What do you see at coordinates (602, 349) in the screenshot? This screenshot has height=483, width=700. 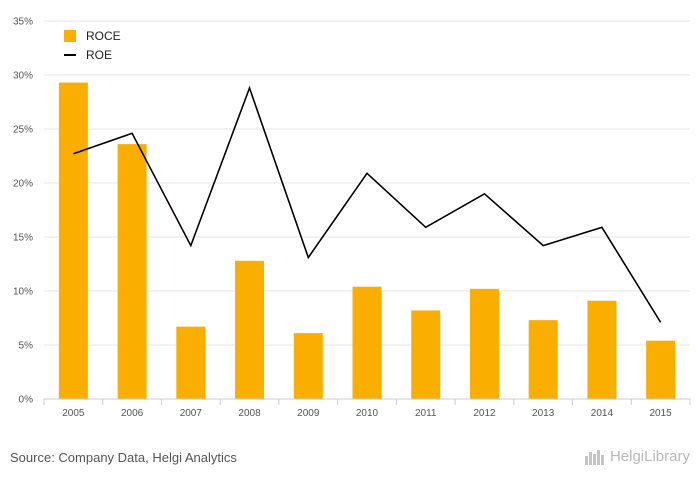 I see `roce-bar-2014` at bounding box center [602, 349].